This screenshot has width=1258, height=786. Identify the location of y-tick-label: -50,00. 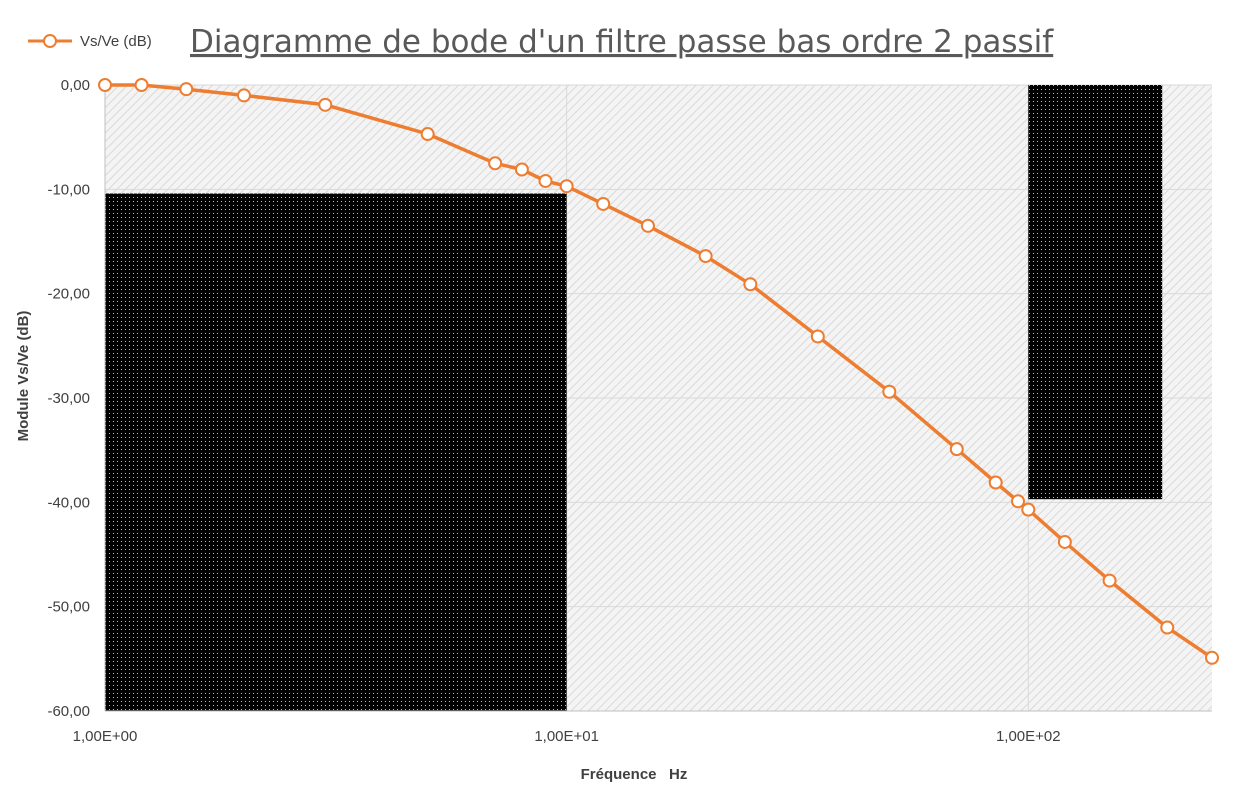
(68, 607).